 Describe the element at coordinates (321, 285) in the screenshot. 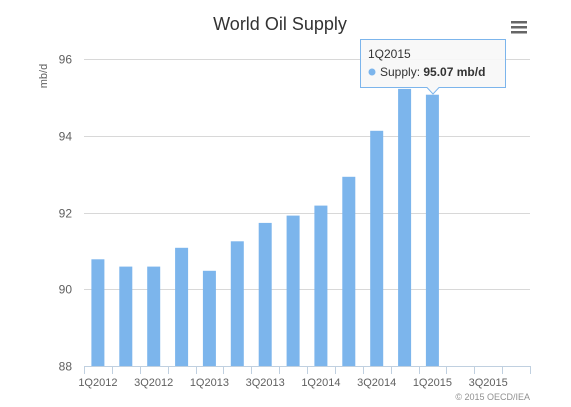

I see `bar-1Q2014` at that location.